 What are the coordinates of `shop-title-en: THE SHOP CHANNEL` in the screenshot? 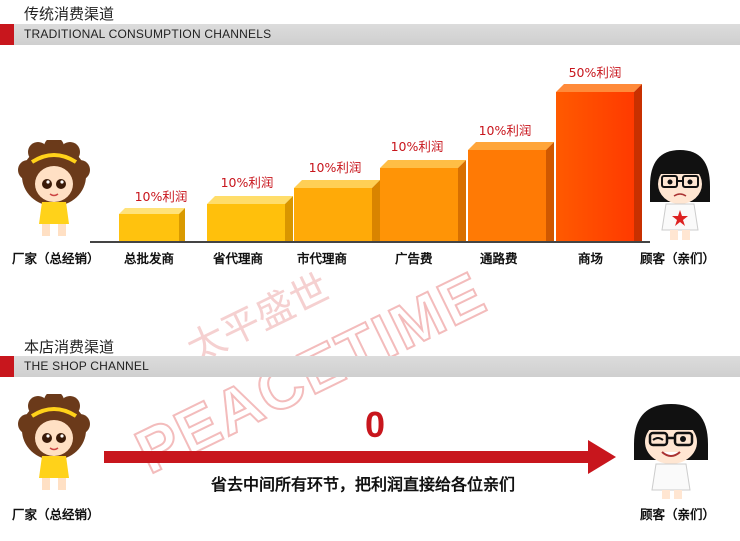 It's located at (87, 366).